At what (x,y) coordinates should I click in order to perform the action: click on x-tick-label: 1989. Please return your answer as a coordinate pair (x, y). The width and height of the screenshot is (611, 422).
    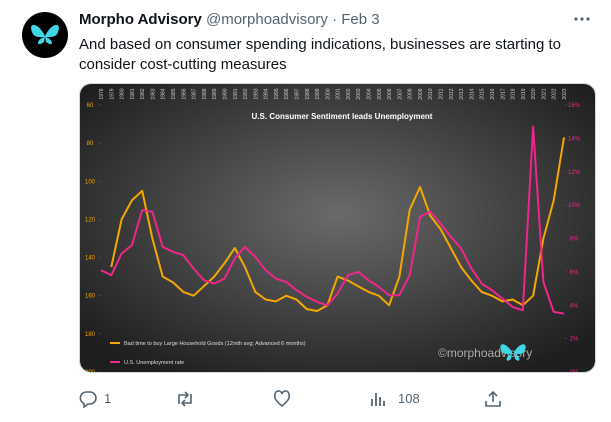
    Looking at the image, I should click on (215, 93).